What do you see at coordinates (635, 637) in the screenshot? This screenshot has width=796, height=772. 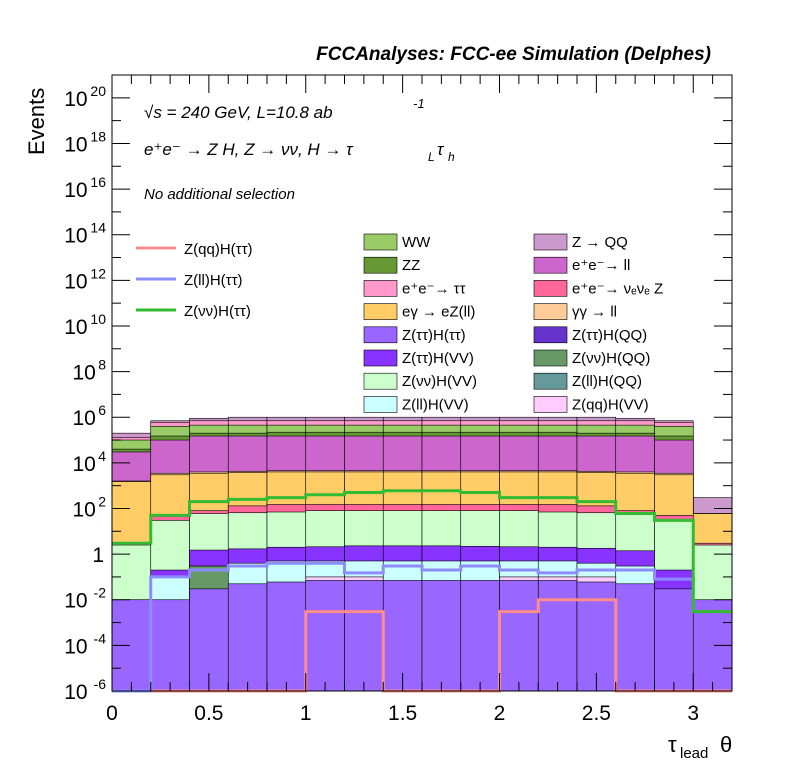 I see `bar-z-h--bin-13` at bounding box center [635, 637].